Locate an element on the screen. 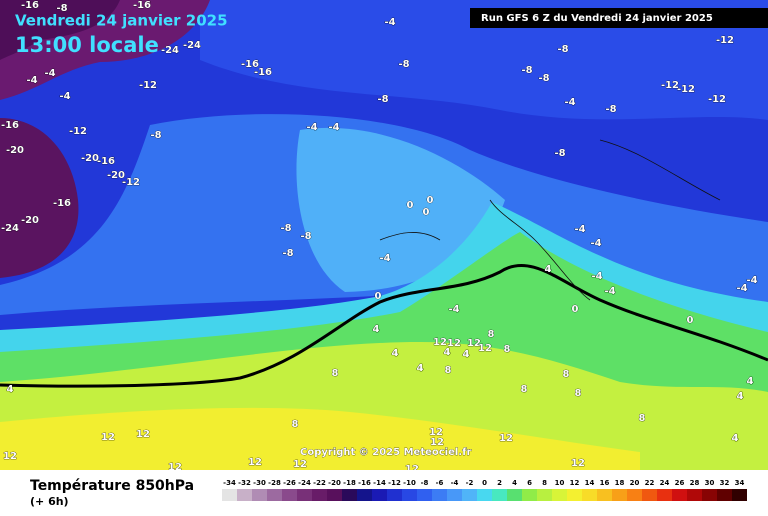  scale-label: 8 is located at coordinates (544, 483).